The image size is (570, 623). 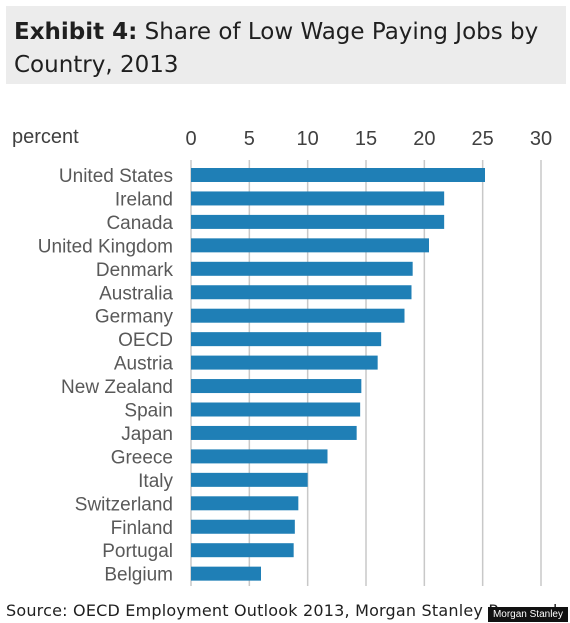 What do you see at coordinates (286, 339) in the screenshot?
I see `bar-oecd` at bounding box center [286, 339].